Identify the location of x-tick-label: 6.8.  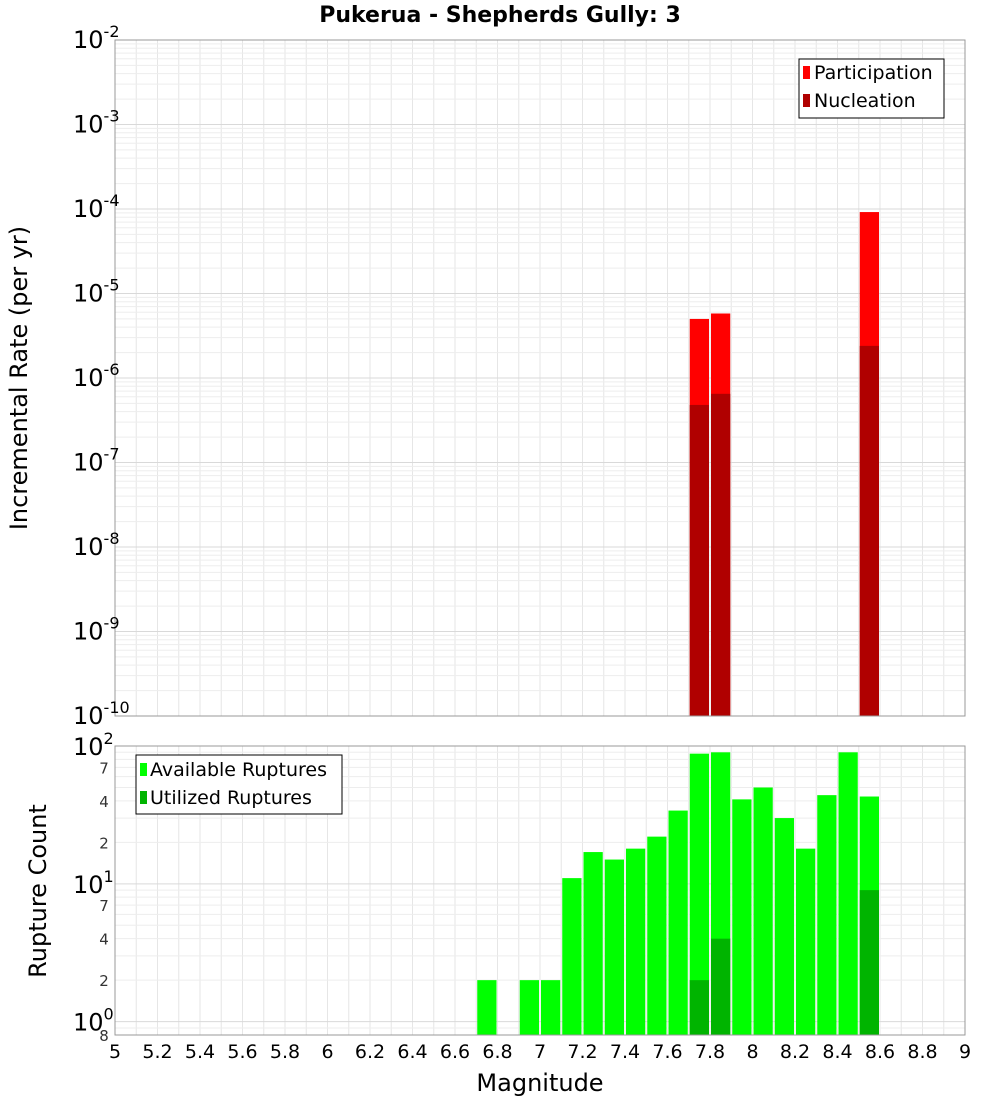
(497, 1052).